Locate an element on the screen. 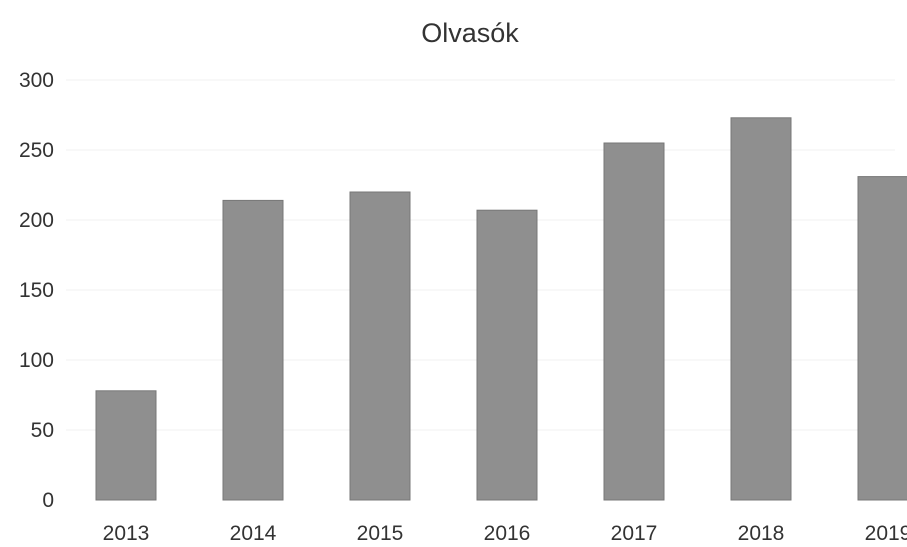  bar-2016 is located at coordinates (507, 355).